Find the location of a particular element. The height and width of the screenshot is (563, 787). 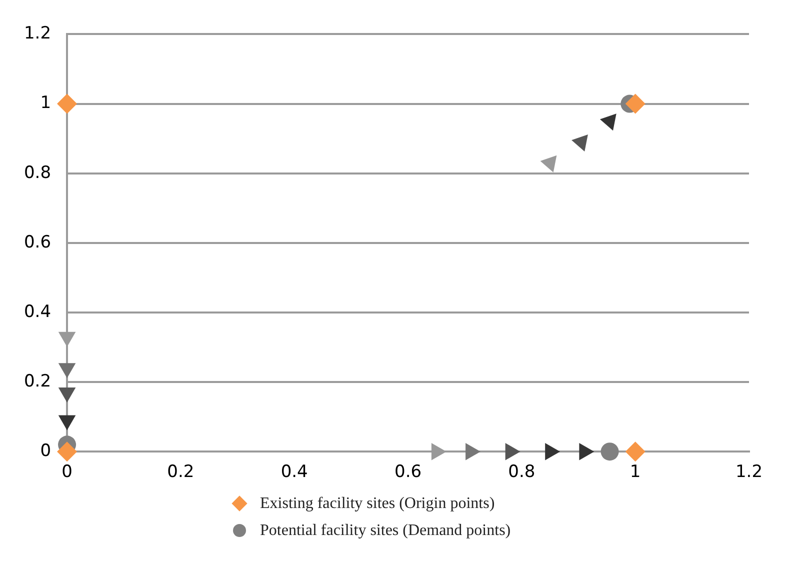

x-tick-label: 0.4 is located at coordinates (294, 472).